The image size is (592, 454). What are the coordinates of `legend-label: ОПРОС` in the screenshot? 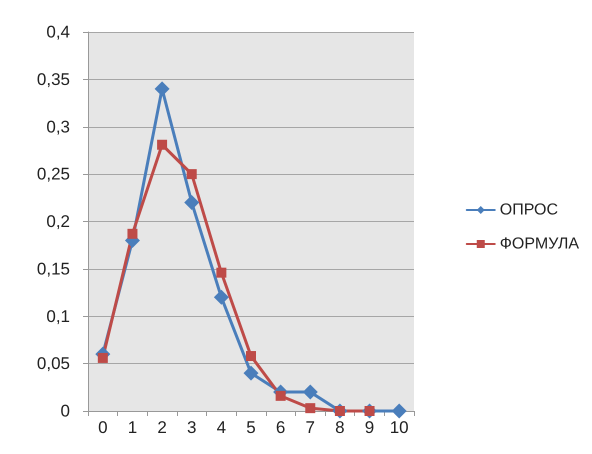 It's located at (529, 210).